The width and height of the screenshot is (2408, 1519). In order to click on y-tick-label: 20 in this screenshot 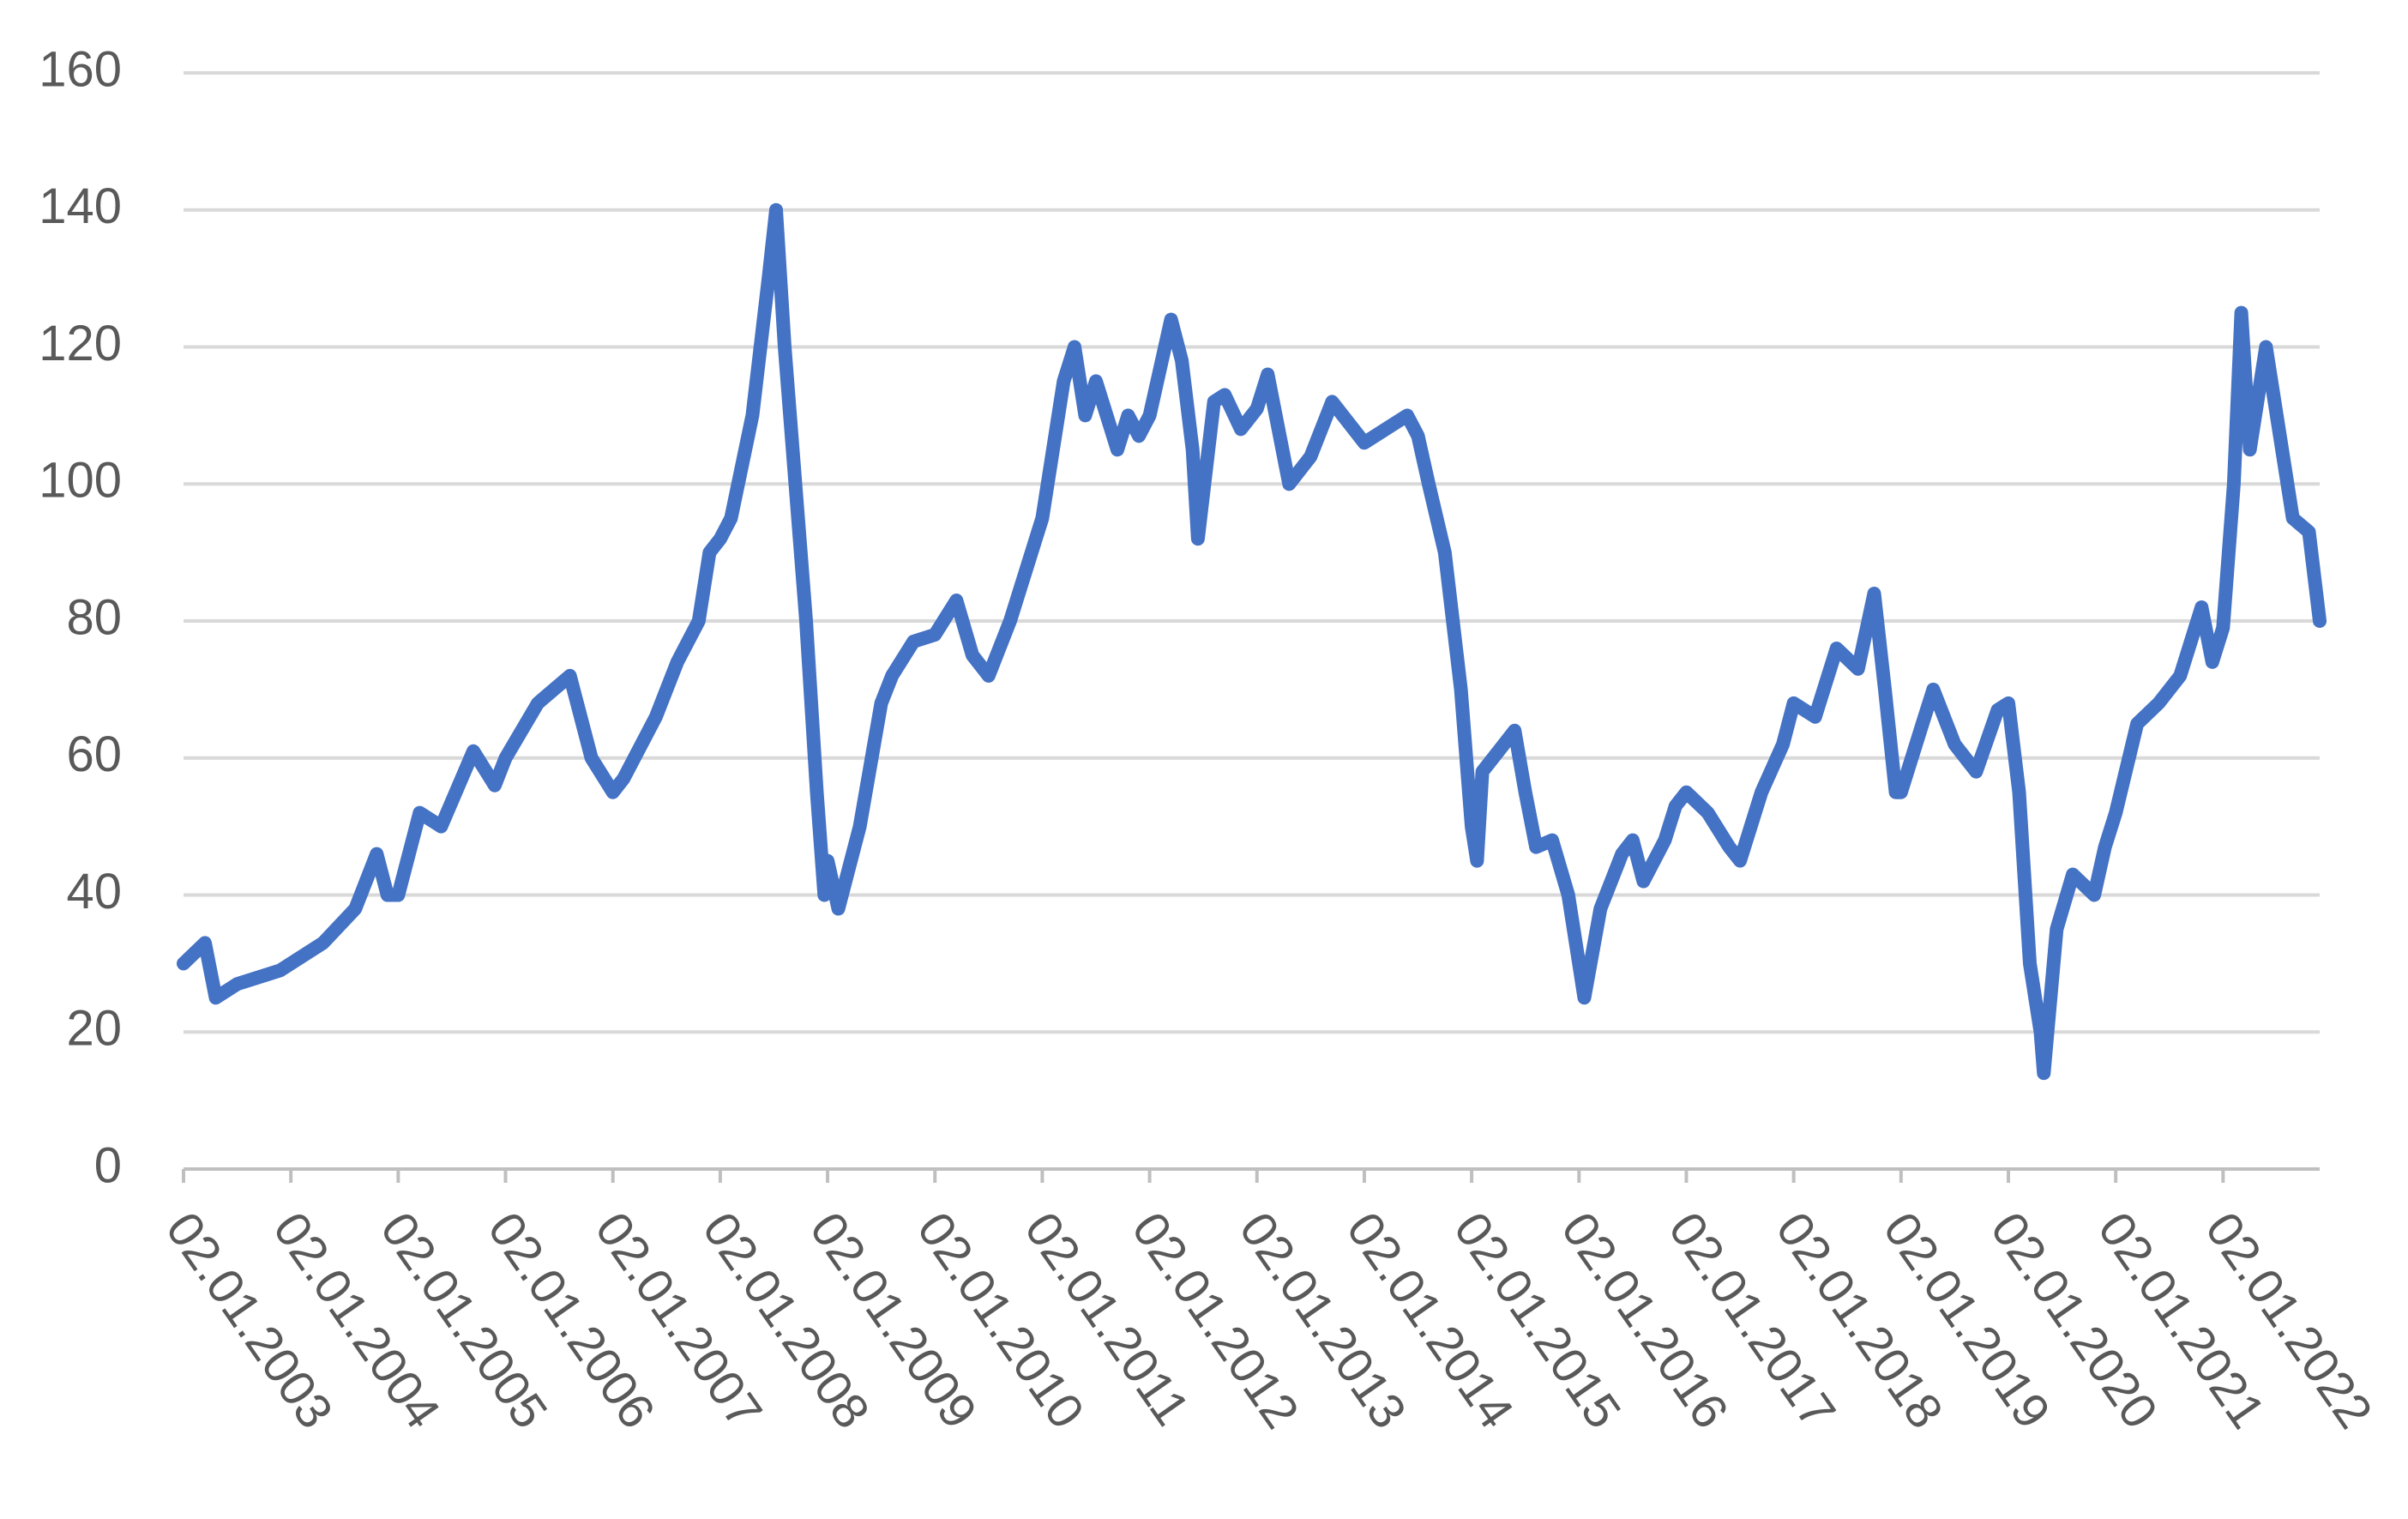, I will do `click(94, 1029)`.